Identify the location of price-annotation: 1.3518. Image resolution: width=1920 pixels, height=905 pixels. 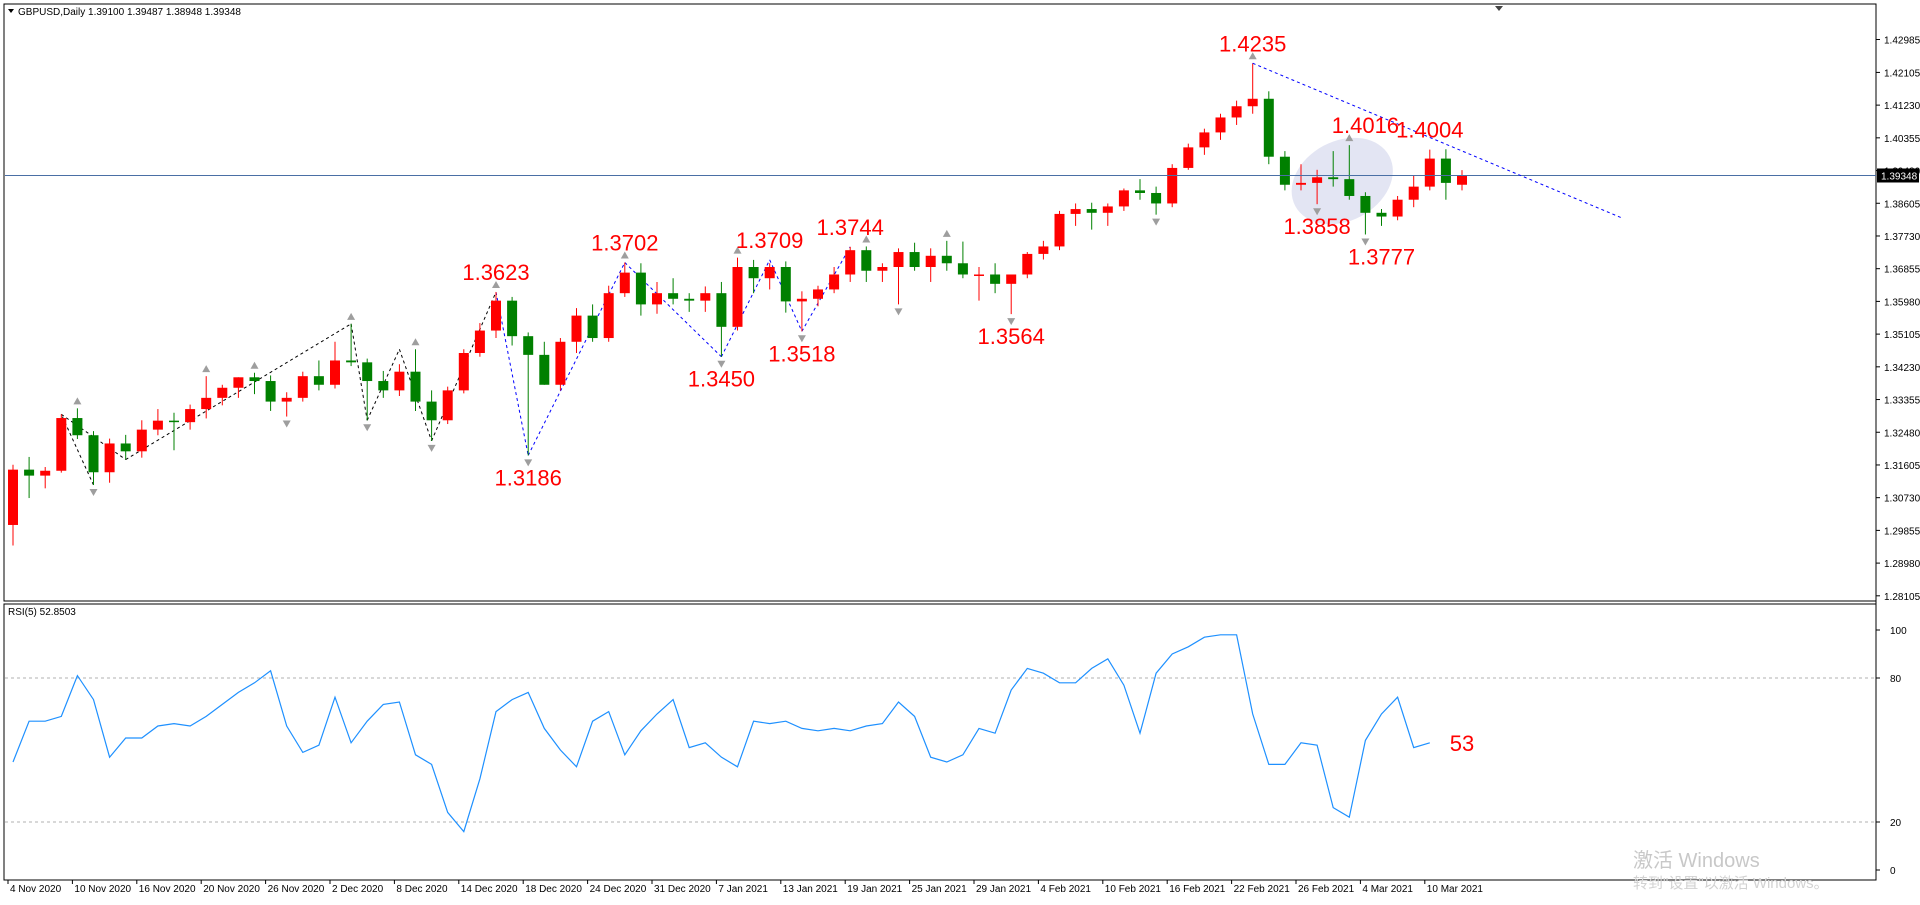
(801, 353).